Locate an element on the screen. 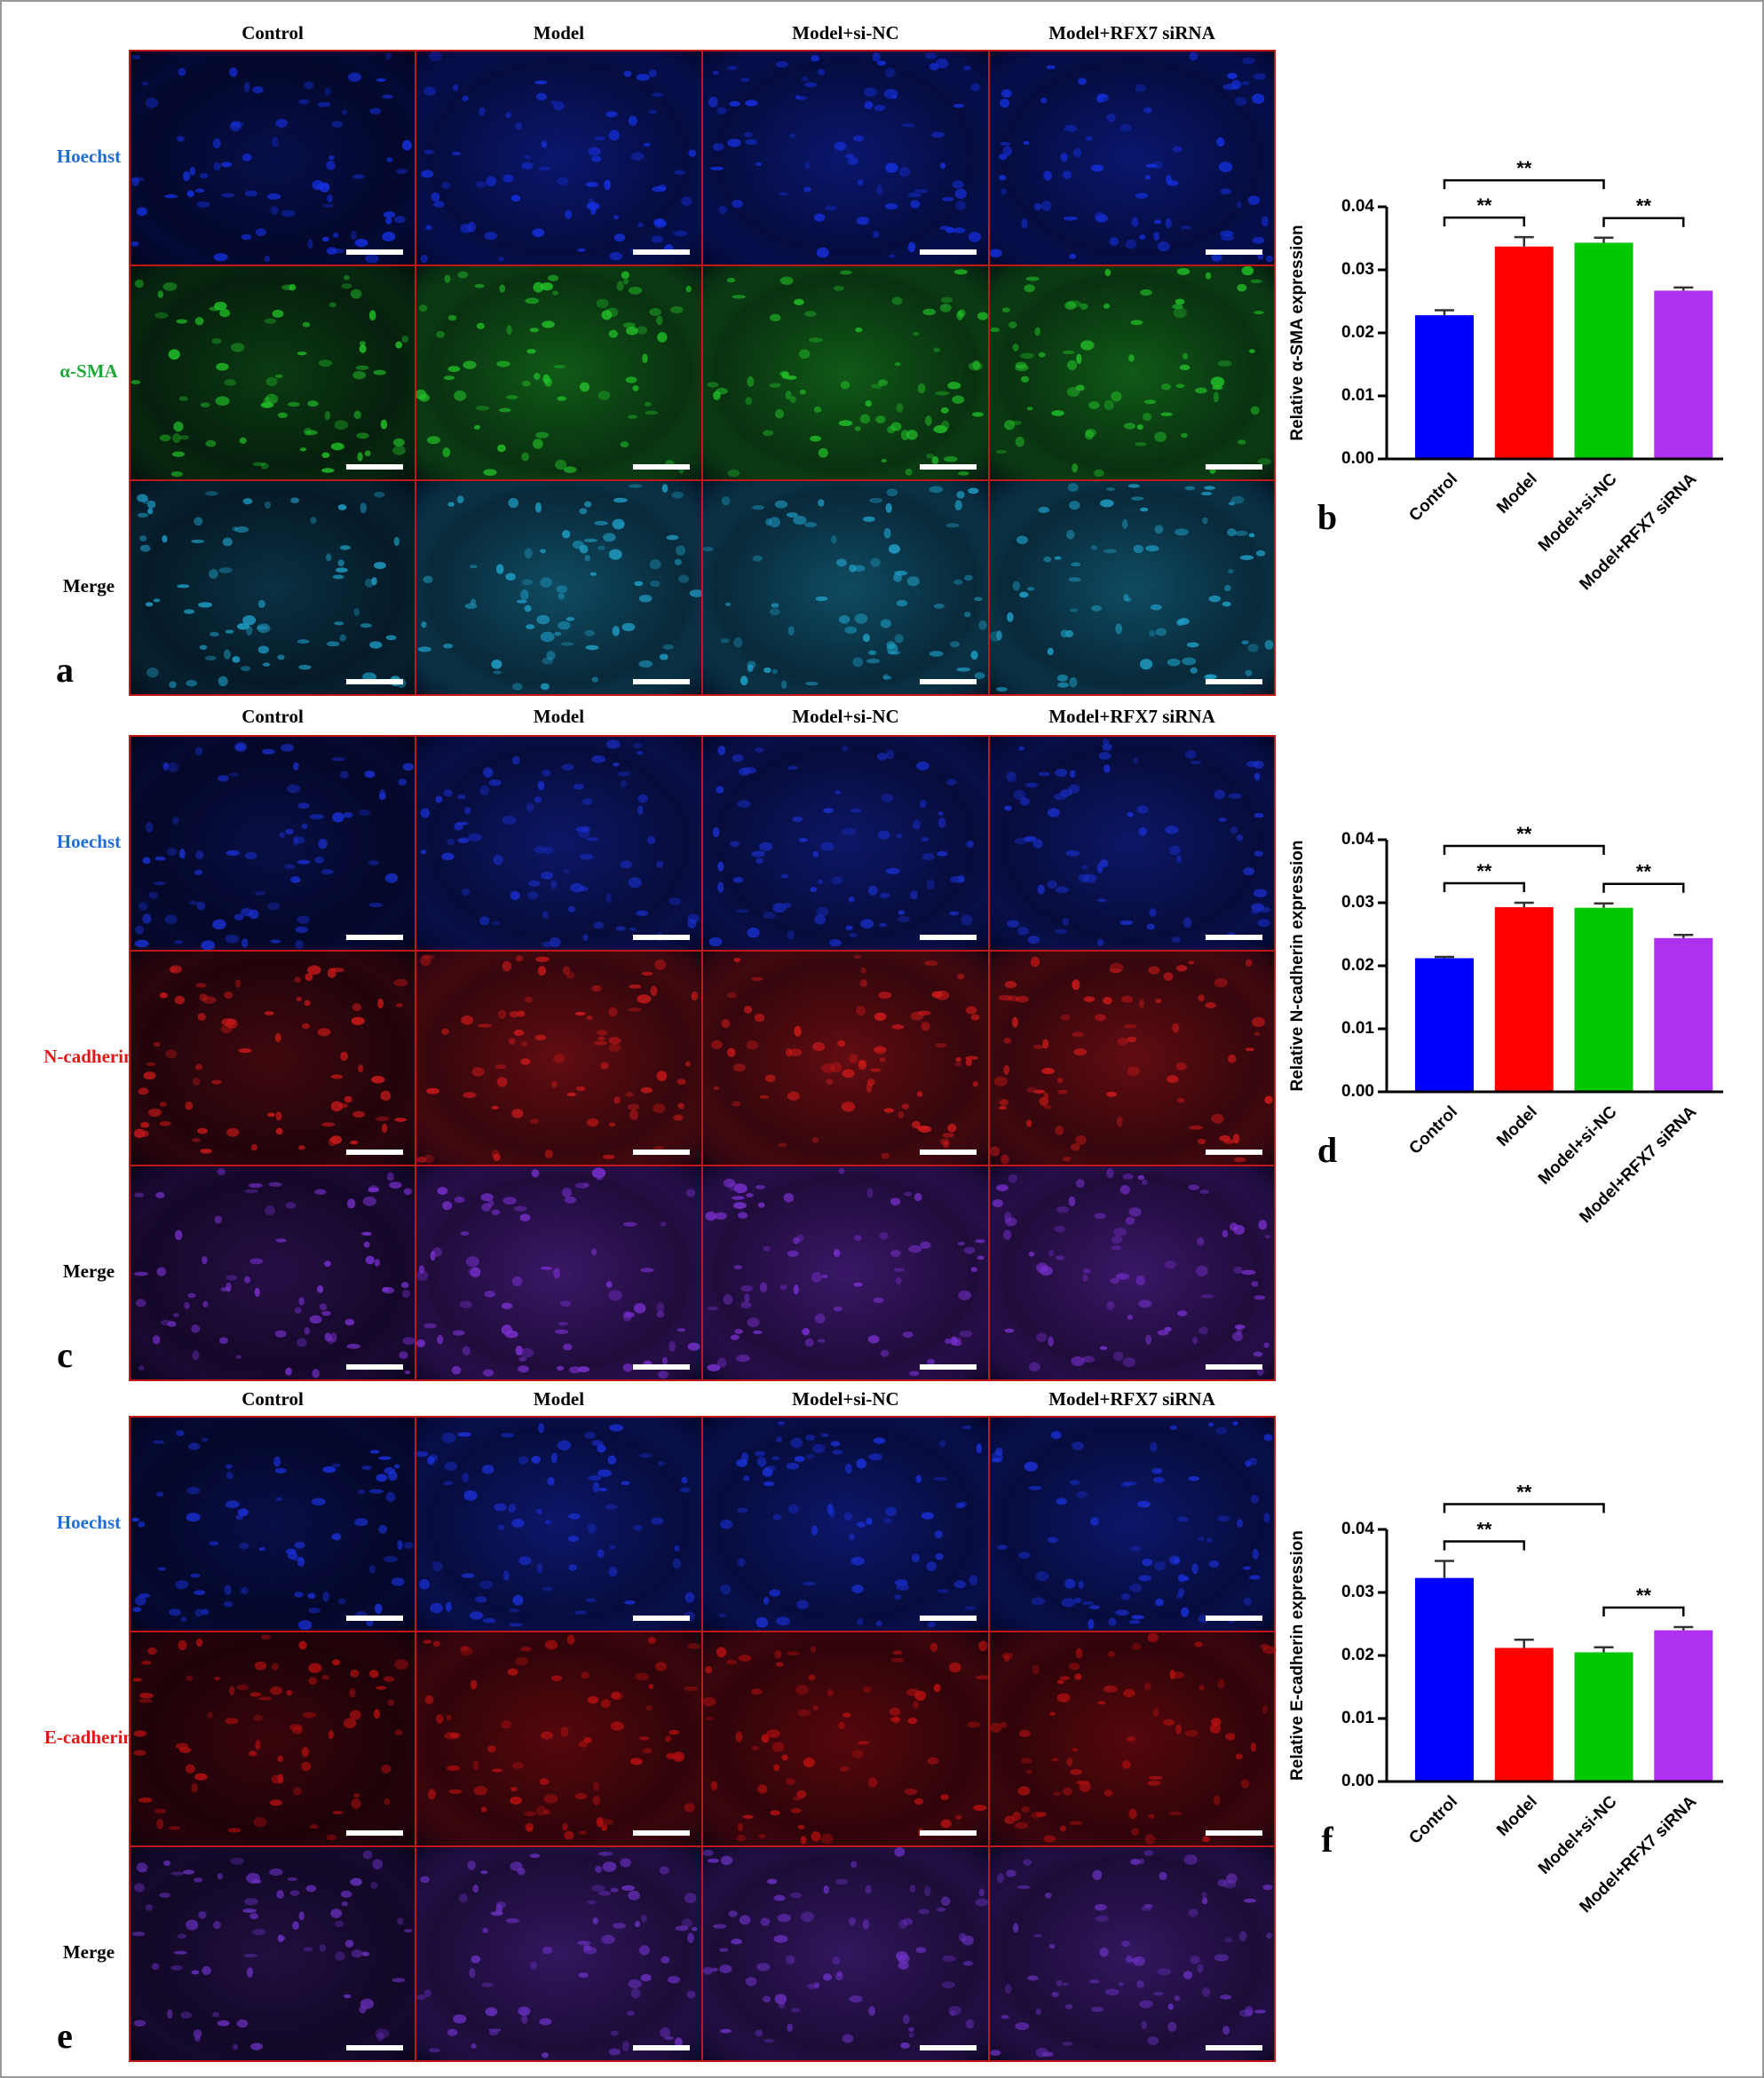 The width and height of the screenshot is (1764, 2078). panel-letter: f is located at coordinates (1327, 1840).